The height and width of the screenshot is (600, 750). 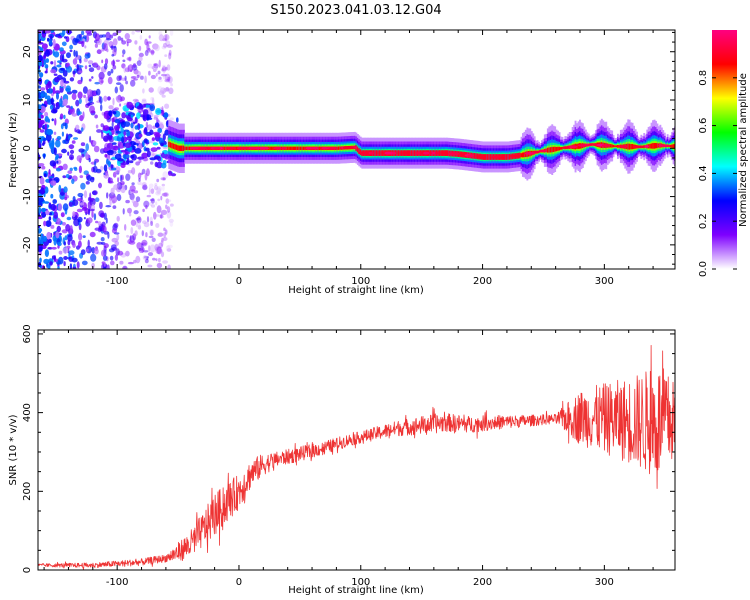 What do you see at coordinates (27, 491) in the screenshot?
I see `y-tick-label: 200` at bounding box center [27, 491].